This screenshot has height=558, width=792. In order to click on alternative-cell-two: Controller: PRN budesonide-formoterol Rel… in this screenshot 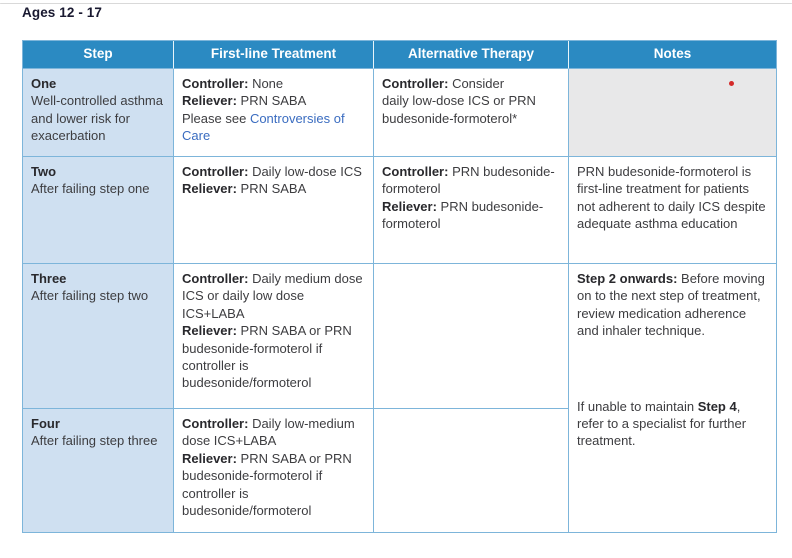, I will do `click(471, 210)`.